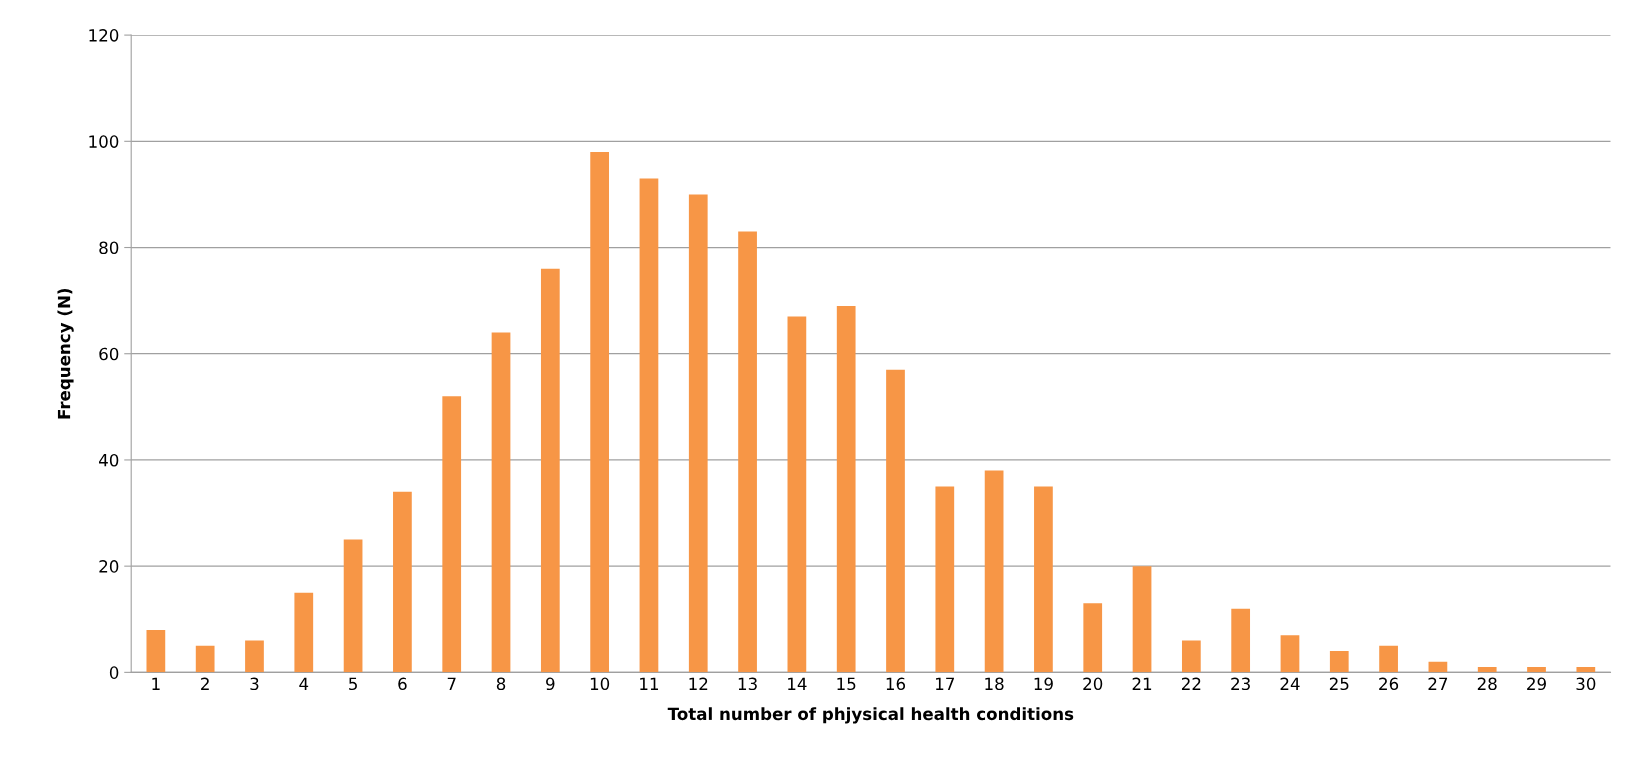 Image resolution: width=1640 pixels, height=780 pixels. Describe the element at coordinates (1043, 684) in the screenshot. I see `x-tick-label: 19` at that location.